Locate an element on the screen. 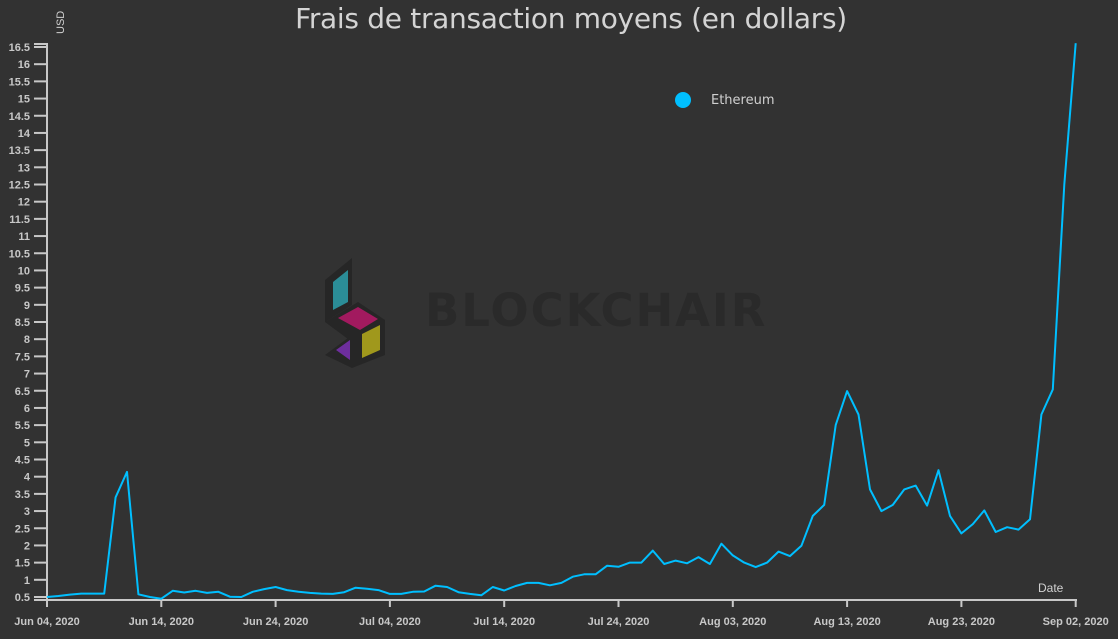  y-tick-label: 3 is located at coordinates (27, 512).